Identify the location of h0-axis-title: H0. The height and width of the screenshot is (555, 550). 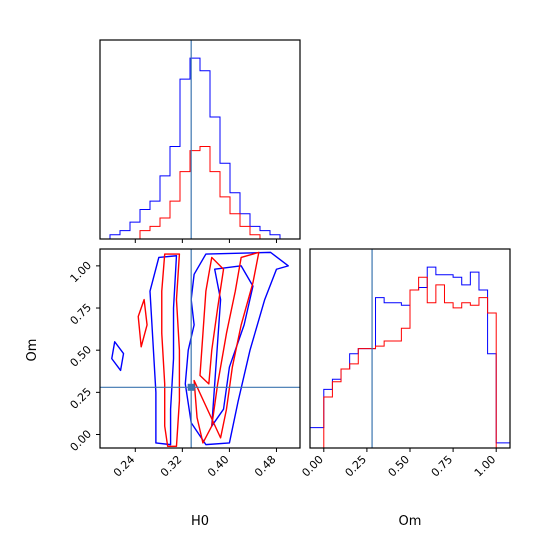
(200, 521).